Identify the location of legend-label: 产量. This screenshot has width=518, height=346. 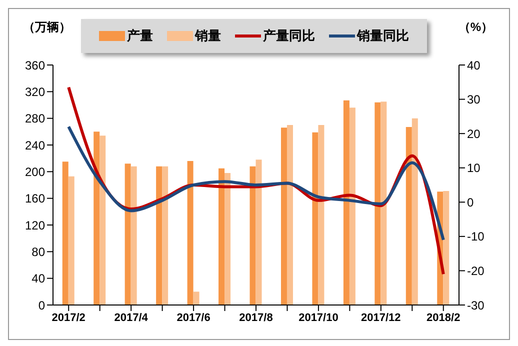
(139, 36).